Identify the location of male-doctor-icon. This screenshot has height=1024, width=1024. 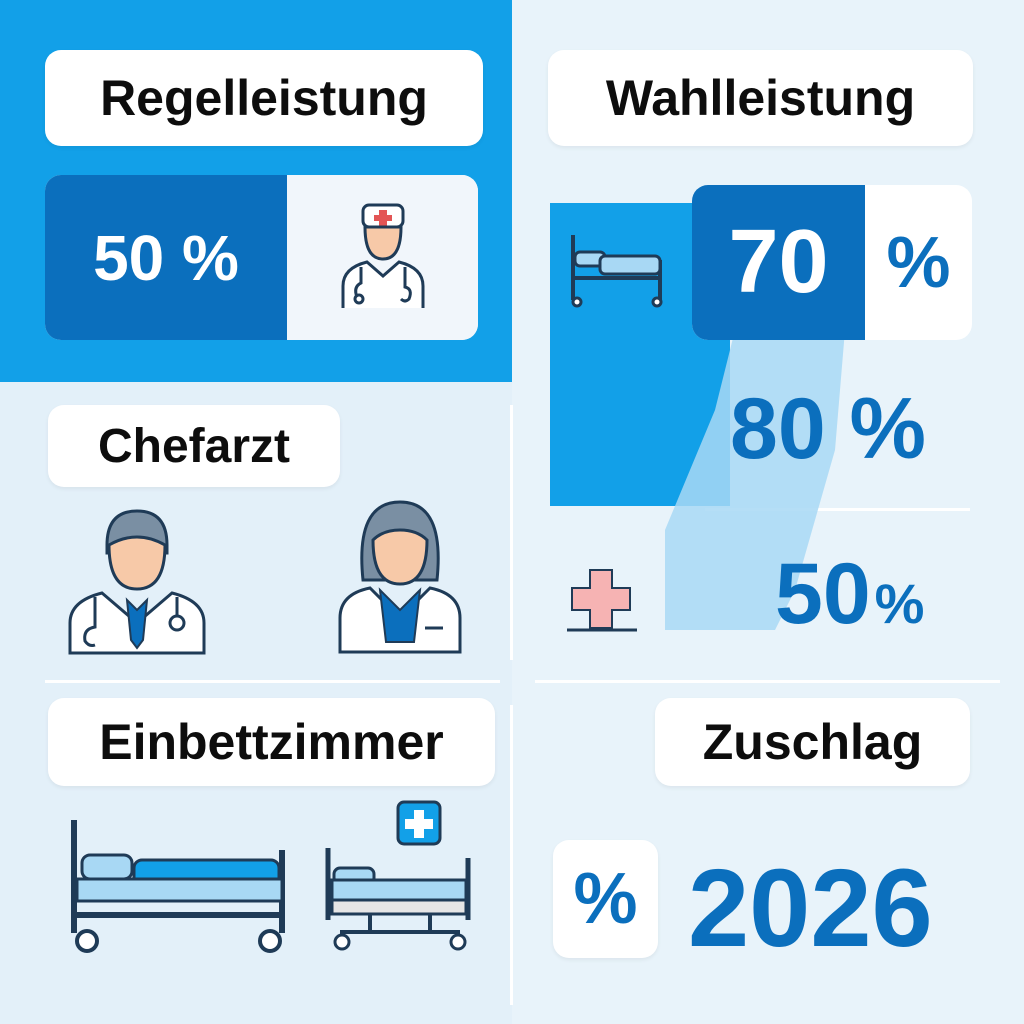
(137, 580).